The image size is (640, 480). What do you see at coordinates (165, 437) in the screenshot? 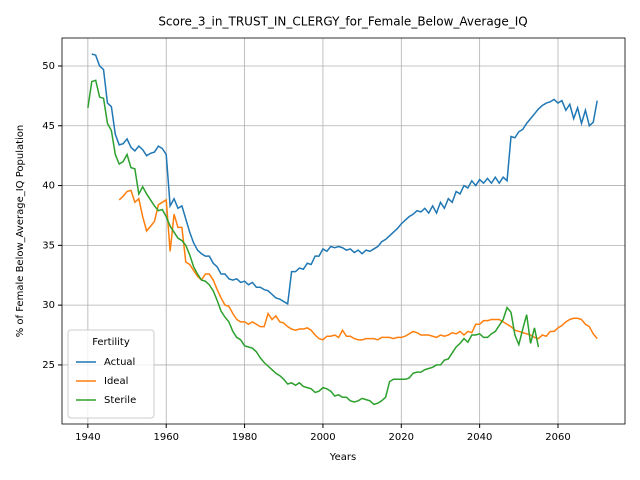
I see `x-tick-label: 1960` at bounding box center [165, 437].